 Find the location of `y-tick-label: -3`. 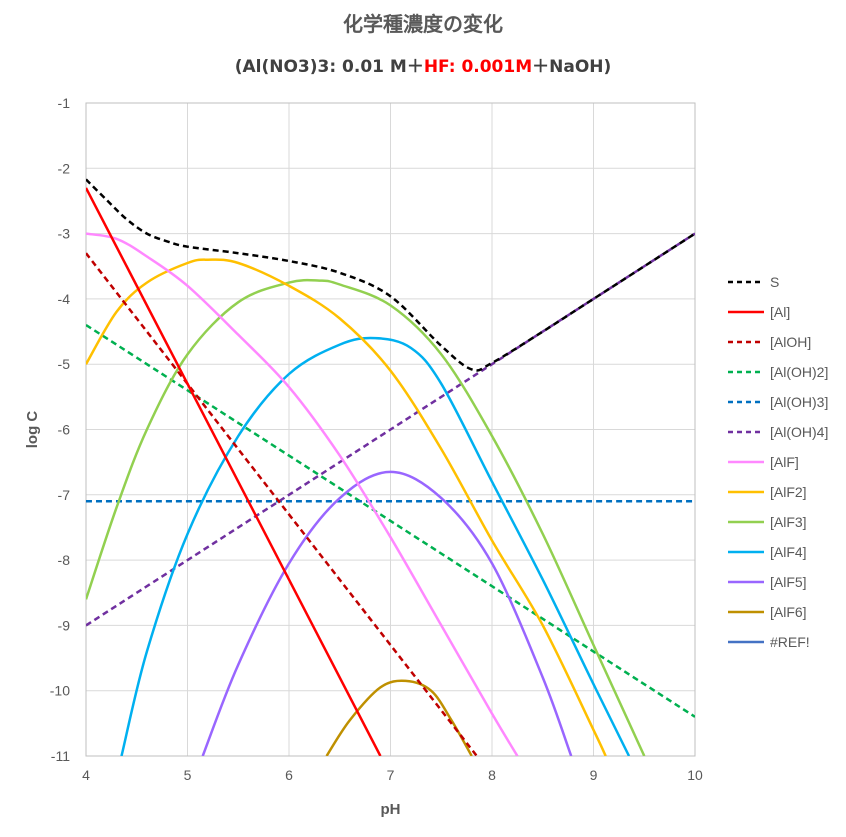

y-tick-label: -3 is located at coordinates (64, 234).